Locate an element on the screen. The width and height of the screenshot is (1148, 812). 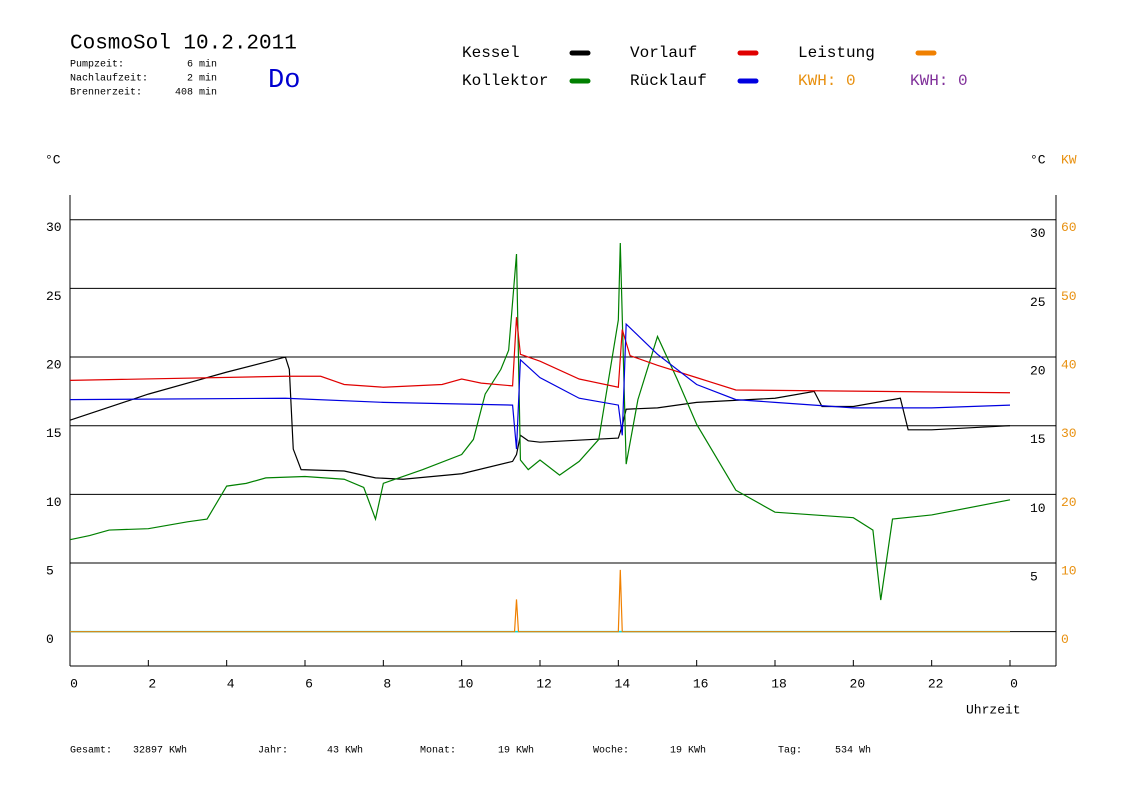
y-right-tick-label: 10 is located at coordinates (1038, 508).